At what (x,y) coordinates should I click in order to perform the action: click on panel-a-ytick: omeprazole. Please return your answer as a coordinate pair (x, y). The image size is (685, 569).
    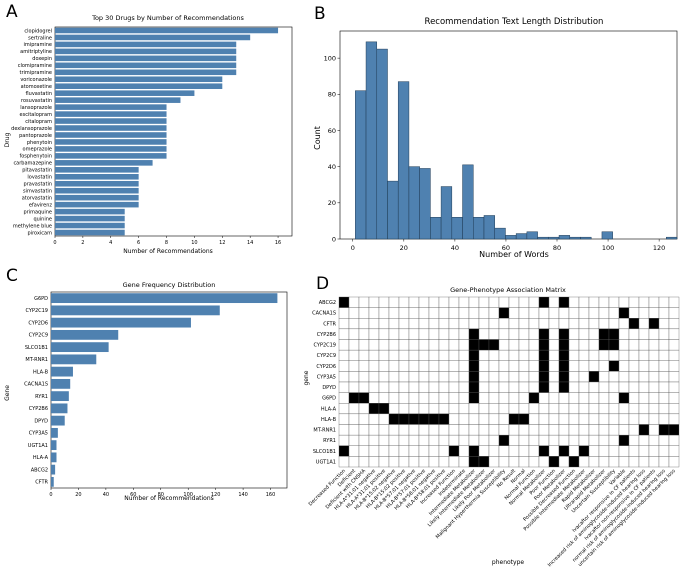
    Looking at the image, I should click on (37, 150).